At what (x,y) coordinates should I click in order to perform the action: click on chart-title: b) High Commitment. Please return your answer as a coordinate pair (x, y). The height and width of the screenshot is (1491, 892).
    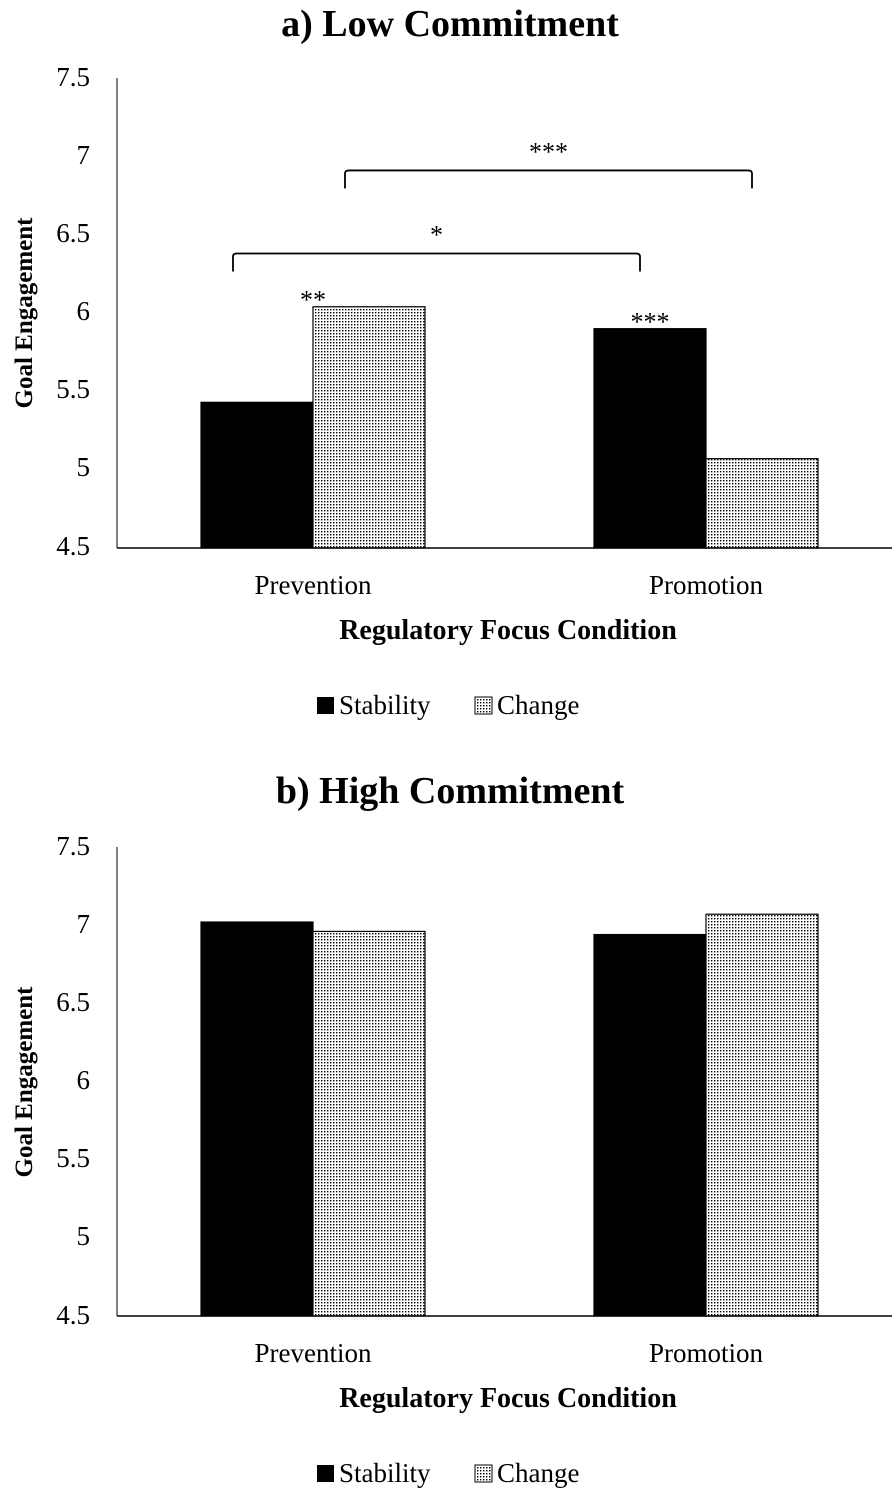
    Looking at the image, I should click on (450, 791).